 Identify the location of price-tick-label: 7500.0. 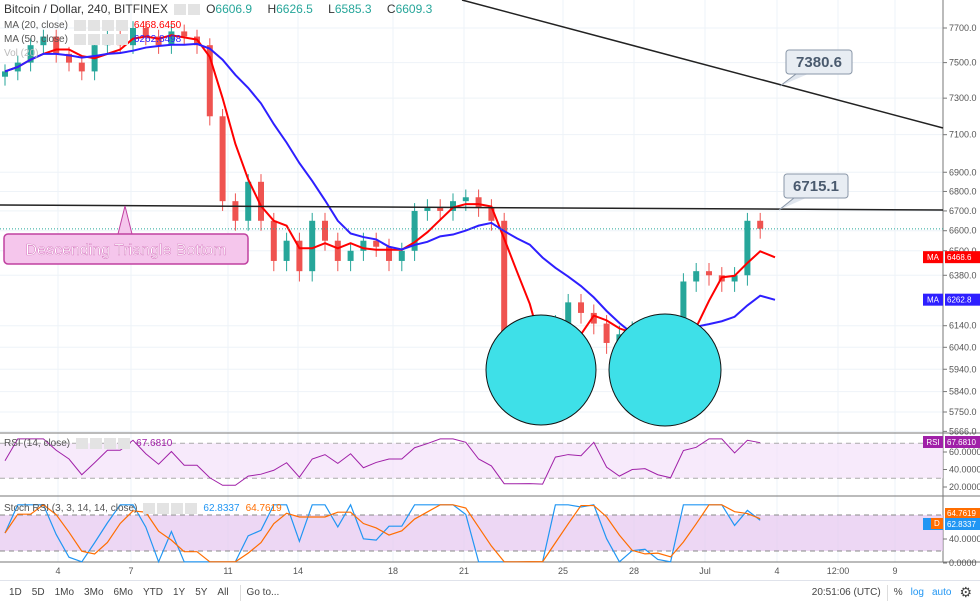
(963, 63).